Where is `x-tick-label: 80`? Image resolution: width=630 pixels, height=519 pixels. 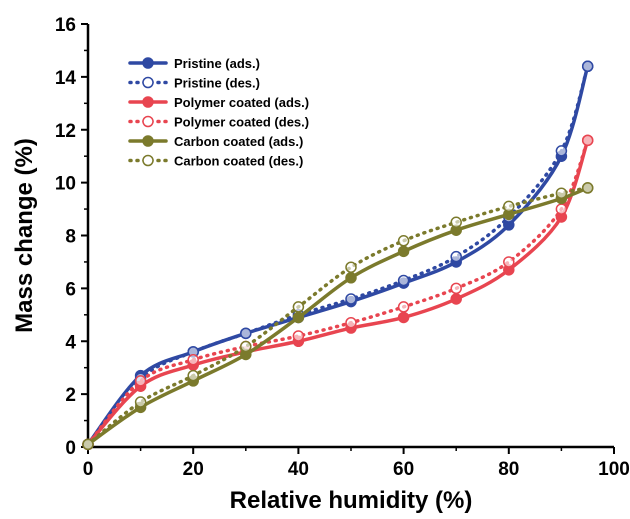
x-tick-label: 80 is located at coordinates (508, 469).